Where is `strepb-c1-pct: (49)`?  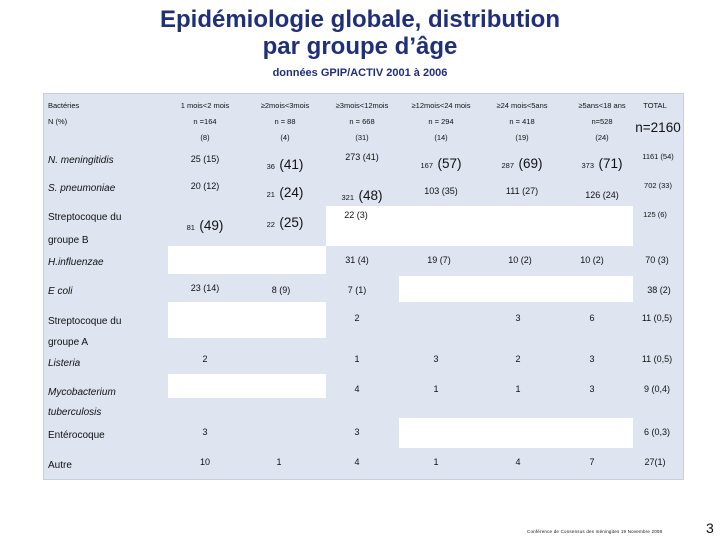 strepb-c1-pct: (49) is located at coordinates (211, 225).